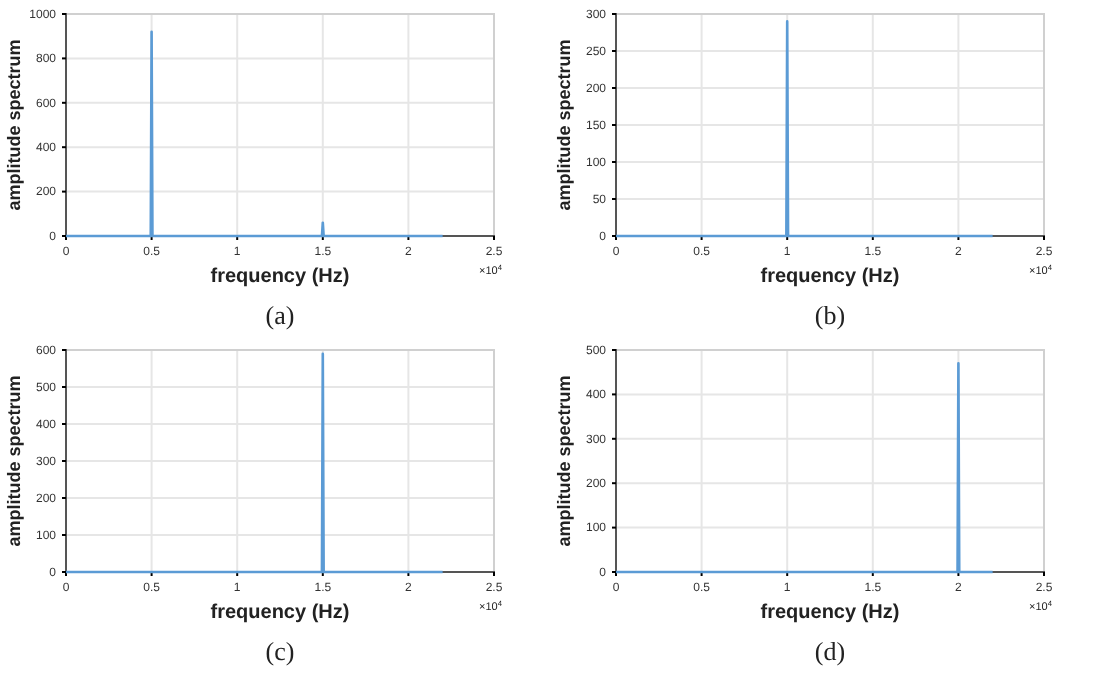 The image size is (1100, 674). I want to click on text: (d), so click(830, 651).